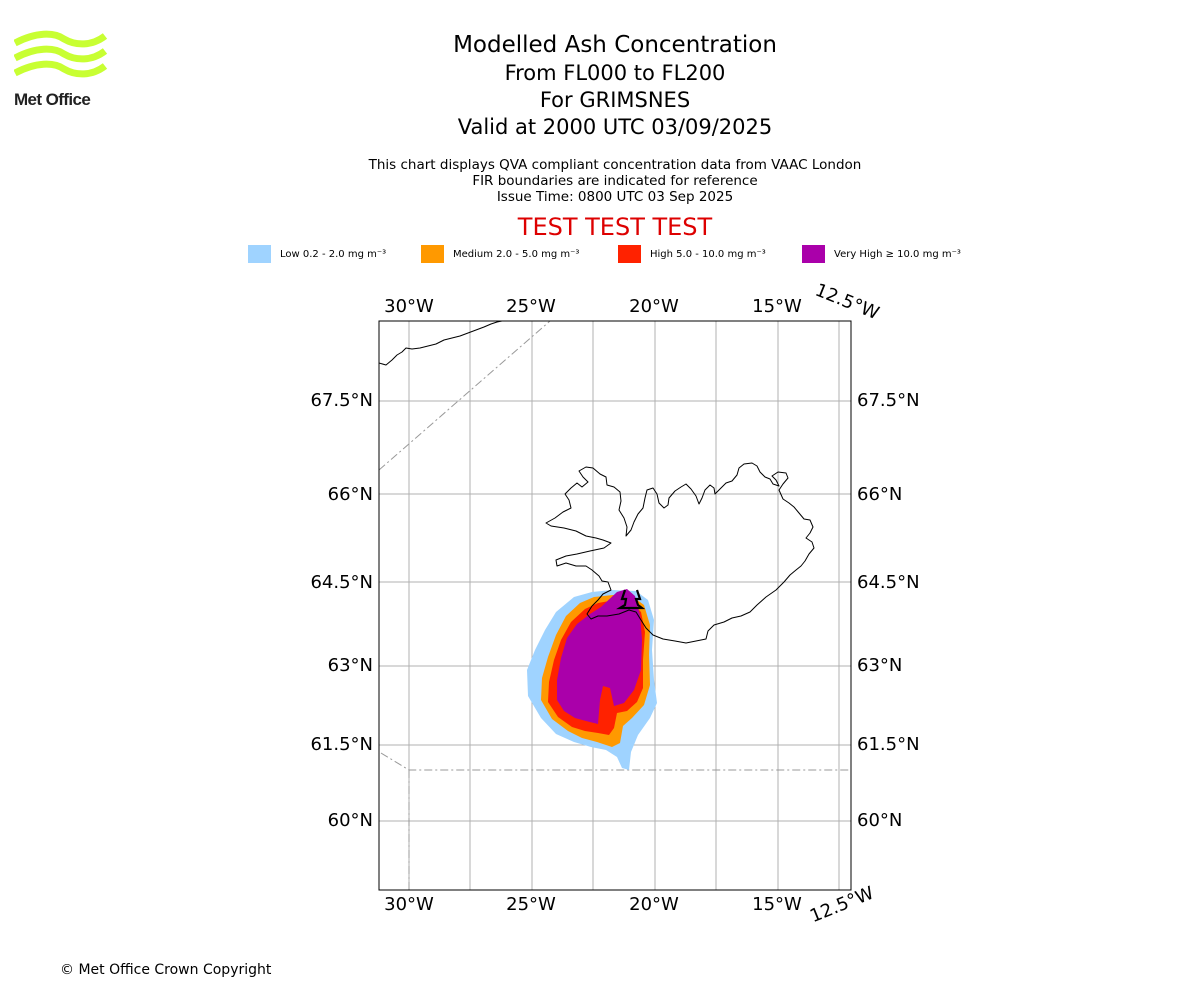  I want to click on test-banner: TEST TEST TEST, so click(615, 227).